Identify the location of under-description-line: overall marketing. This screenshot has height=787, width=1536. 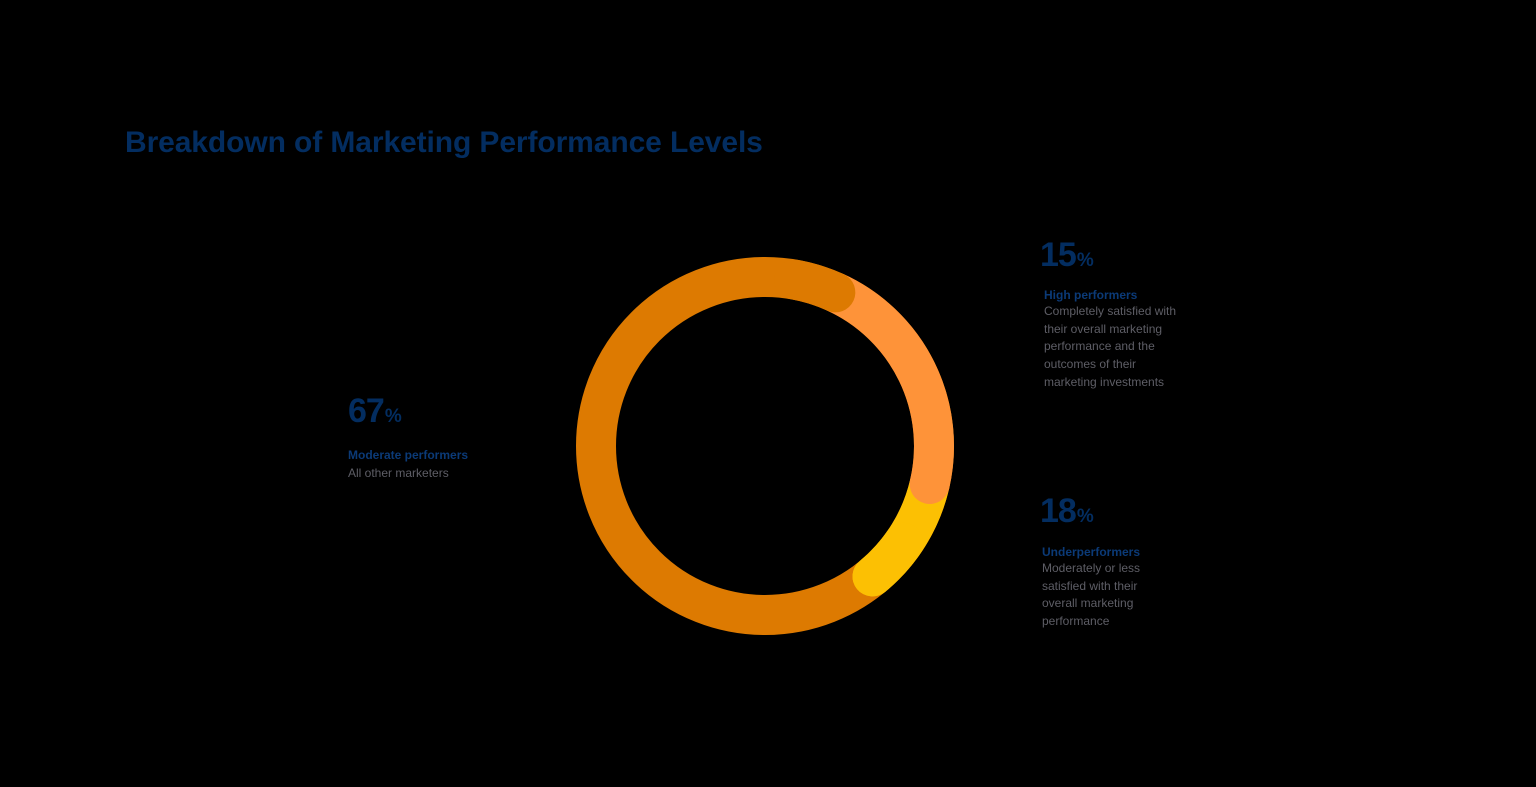
(1088, 603).